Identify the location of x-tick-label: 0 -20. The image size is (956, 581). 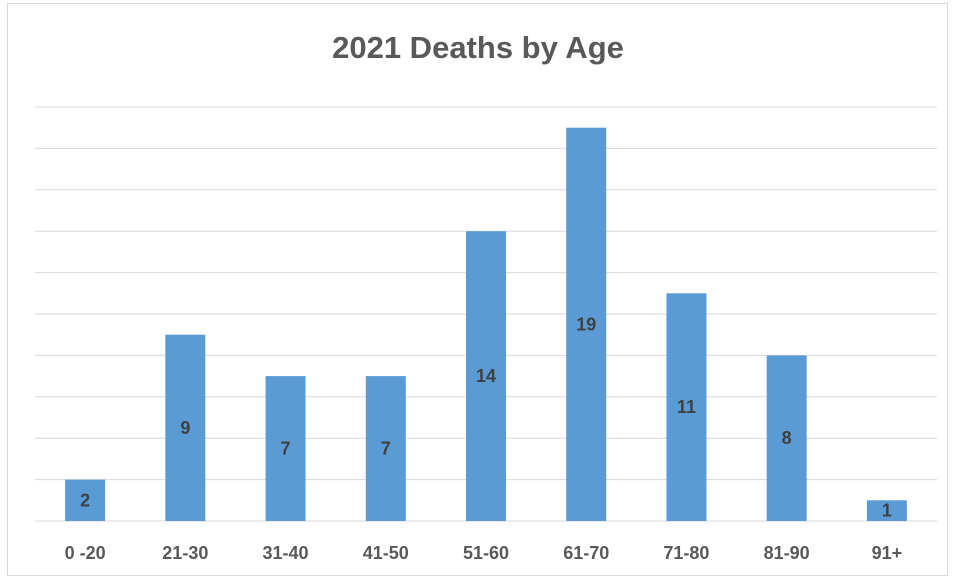
(85, 553).